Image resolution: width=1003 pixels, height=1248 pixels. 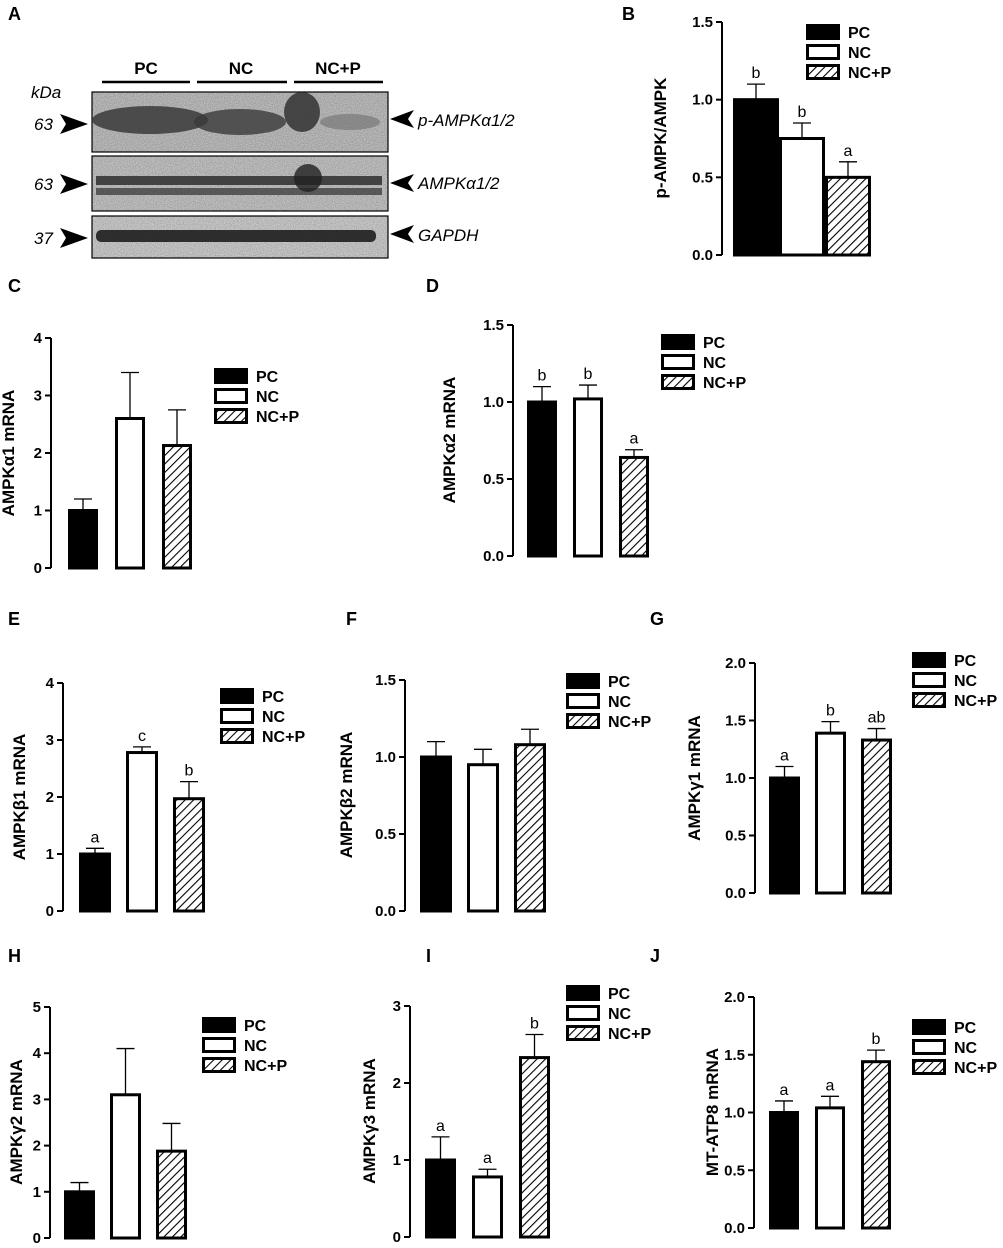 I want to click on blot-band-label-1: p-AMPKα1/2, so click(x=466, y=120).